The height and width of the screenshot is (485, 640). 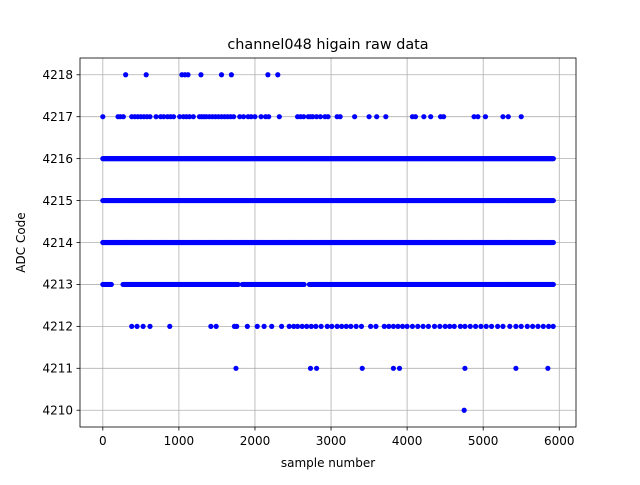 I want to click on chart-title: channel048 higain raw data, so click(x=327, y=45).